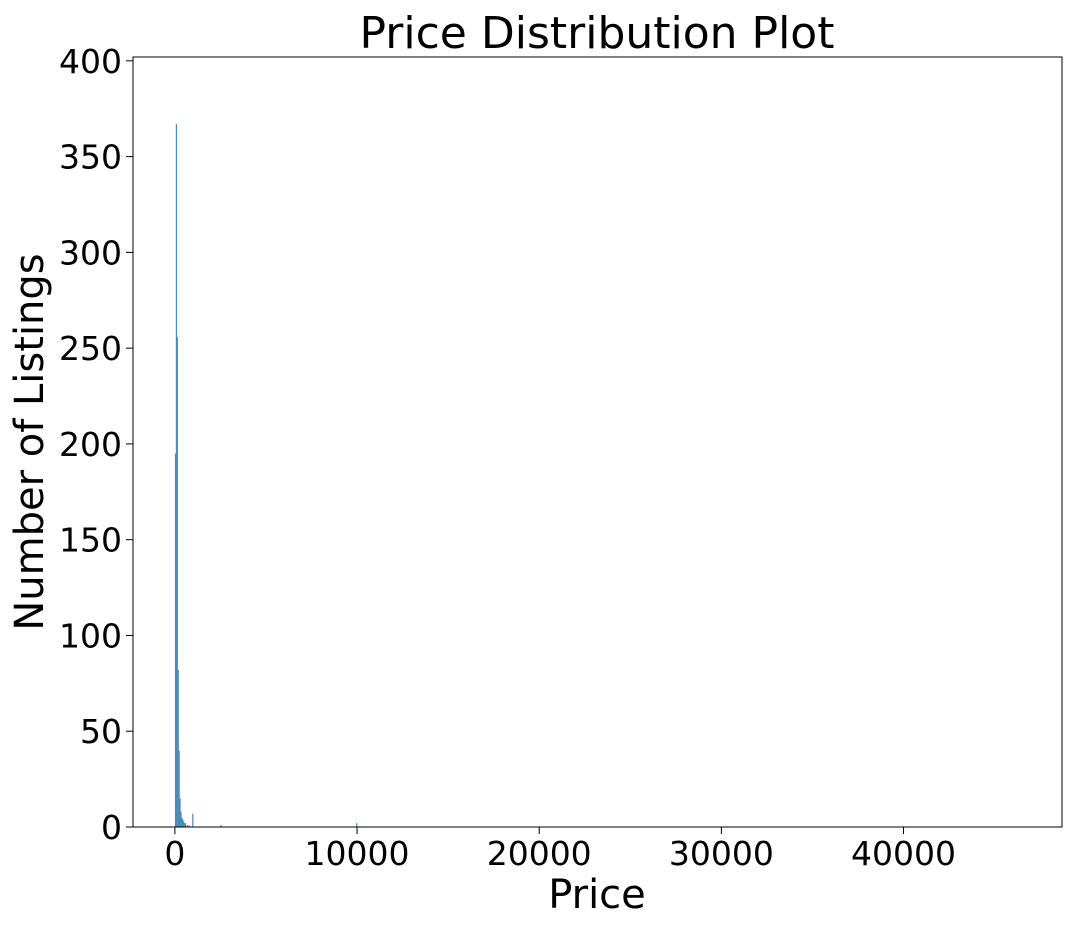  Describe the element at coordinates (903, 853) in the screenshot. I see `x-tick-label: 40000` at that location.